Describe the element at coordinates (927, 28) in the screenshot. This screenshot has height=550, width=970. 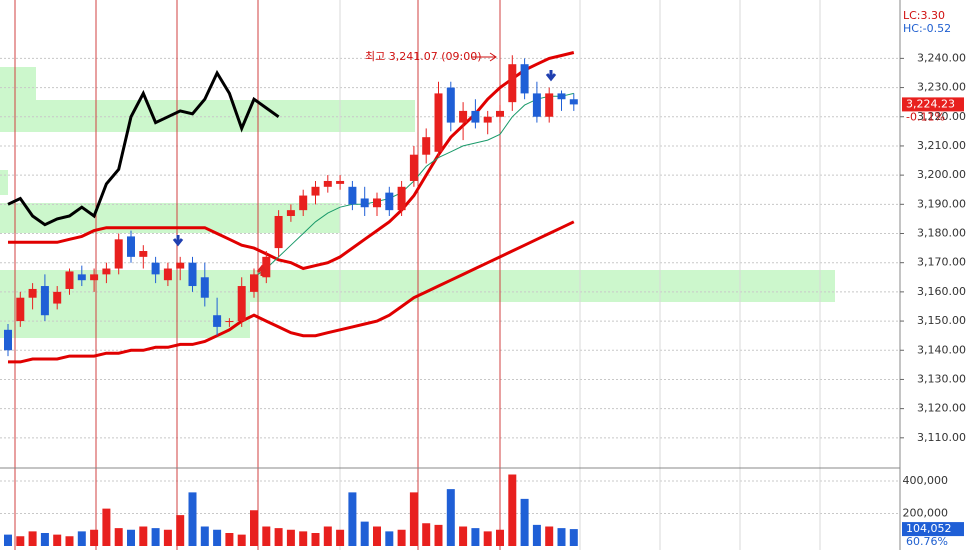
I see `hc-label: HC:-0.52` at that location.